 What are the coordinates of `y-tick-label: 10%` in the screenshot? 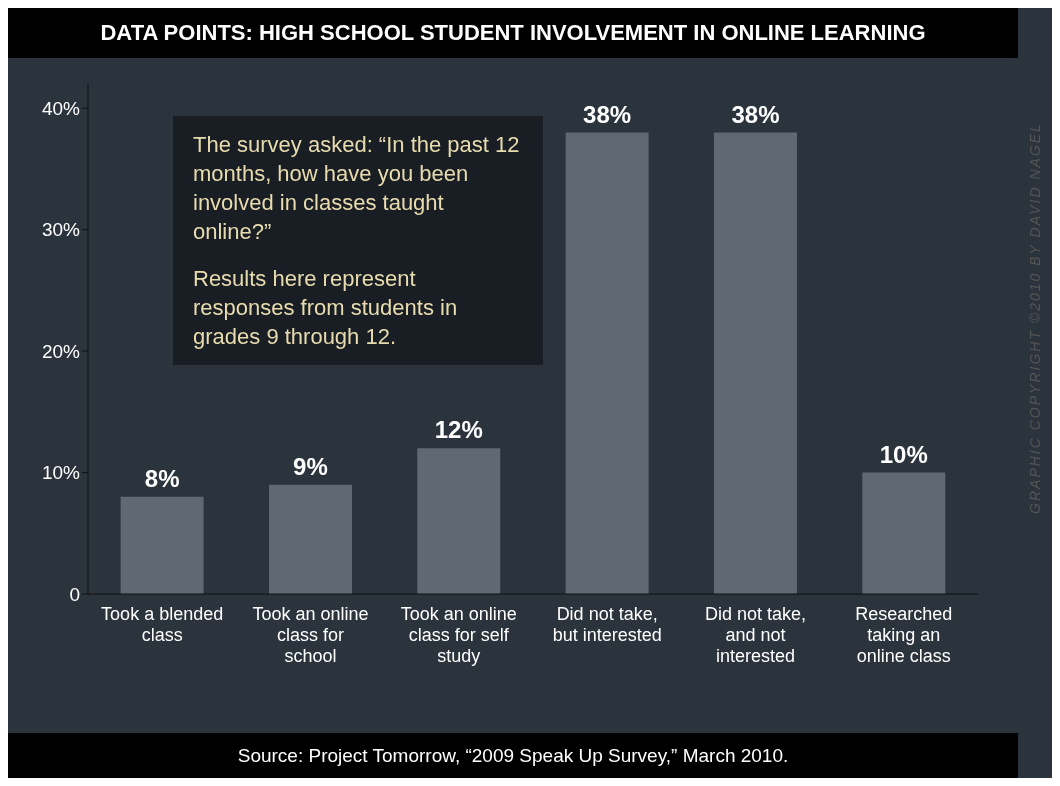 It's located at (61, 473).